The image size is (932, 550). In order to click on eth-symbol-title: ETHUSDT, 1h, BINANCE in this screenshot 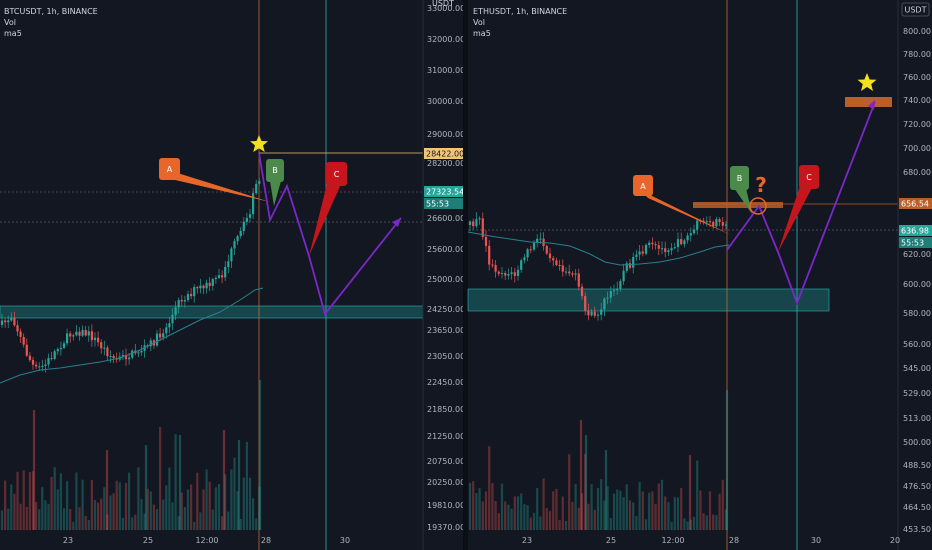, I will do `click(520, 11)`.